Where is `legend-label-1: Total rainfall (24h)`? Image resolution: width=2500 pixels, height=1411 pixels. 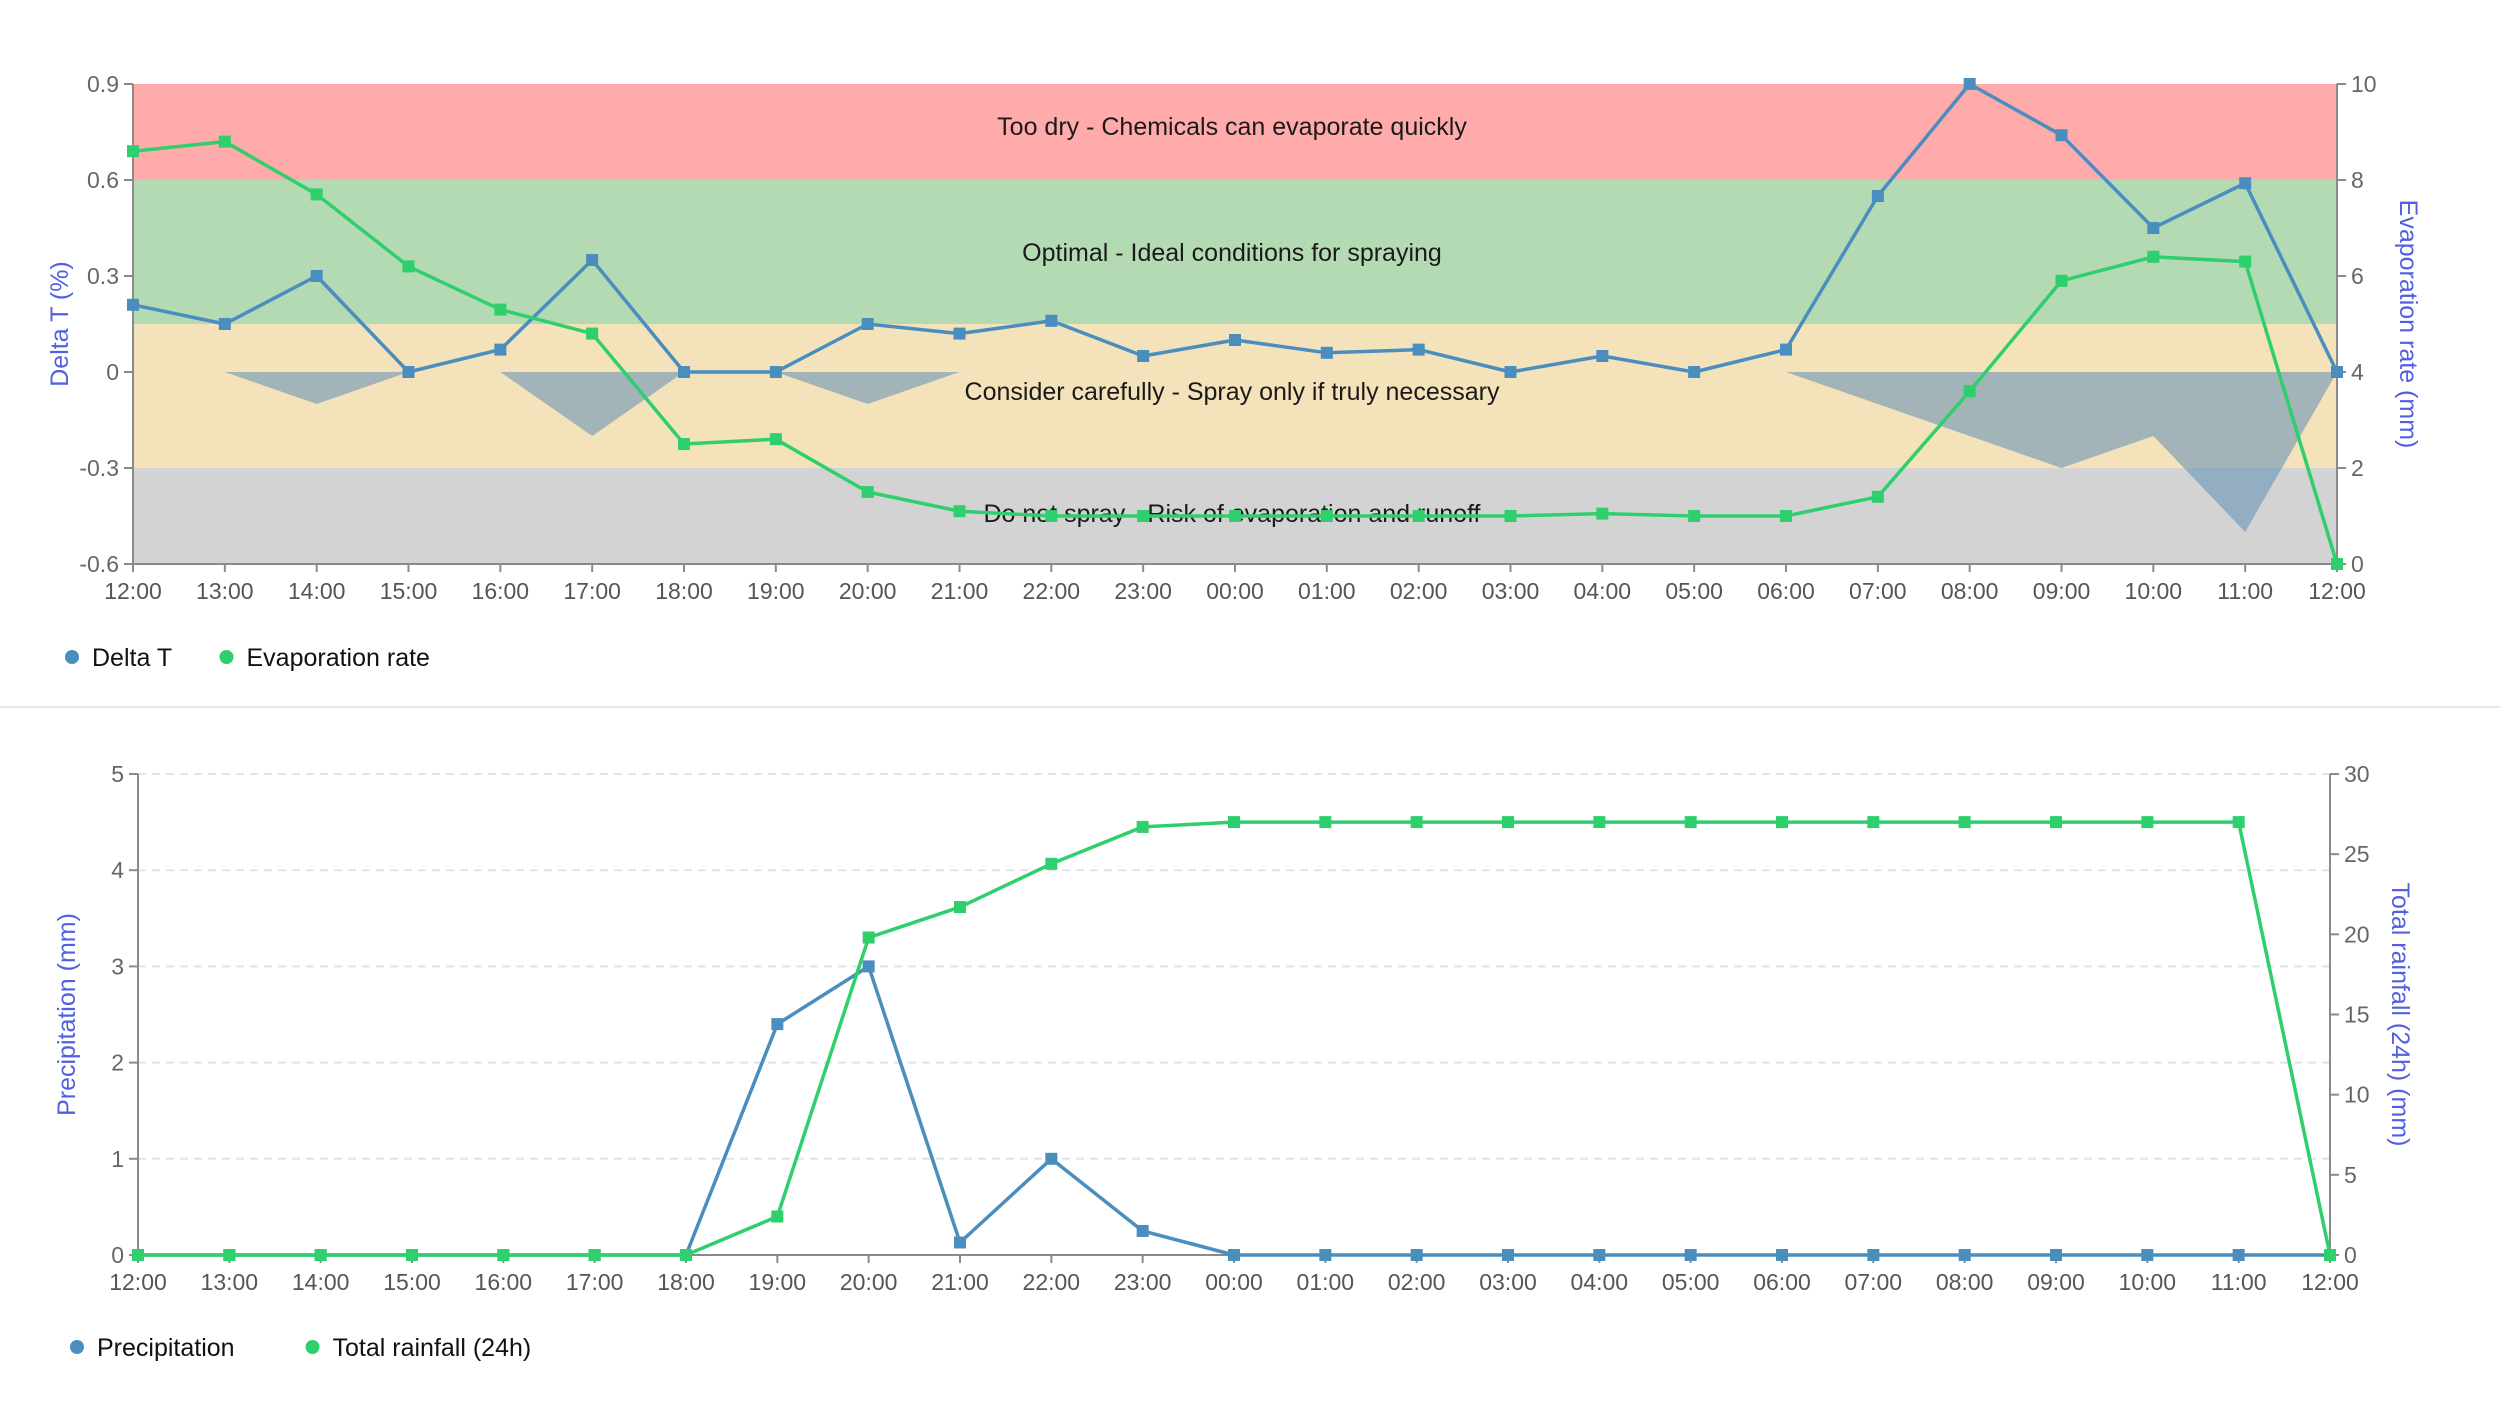 legend-label-1: Total rainfall (24h) is located at coordinates (432, 1348).